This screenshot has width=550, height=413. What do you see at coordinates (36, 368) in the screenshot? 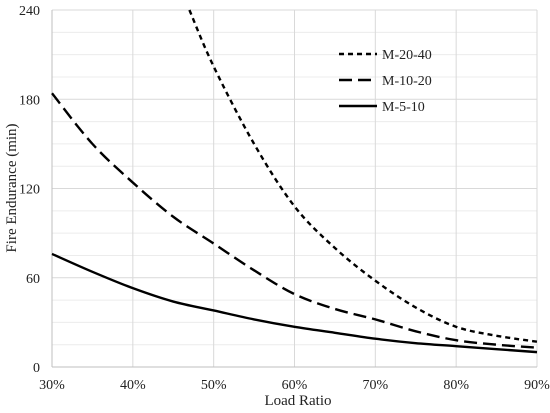
I see `y-tick-label: 0` at bounding box center [36, 368].